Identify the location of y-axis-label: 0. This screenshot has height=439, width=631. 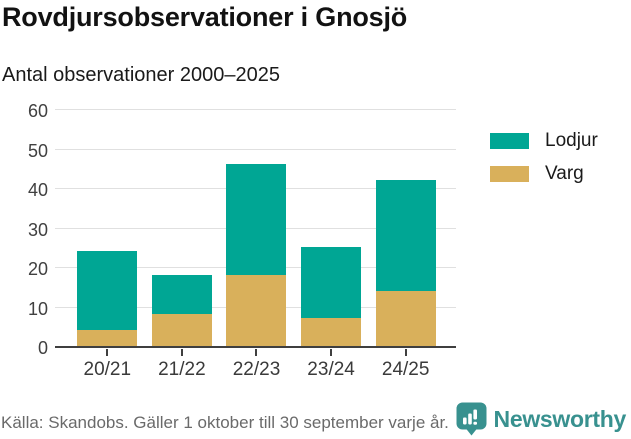
(42, 348).